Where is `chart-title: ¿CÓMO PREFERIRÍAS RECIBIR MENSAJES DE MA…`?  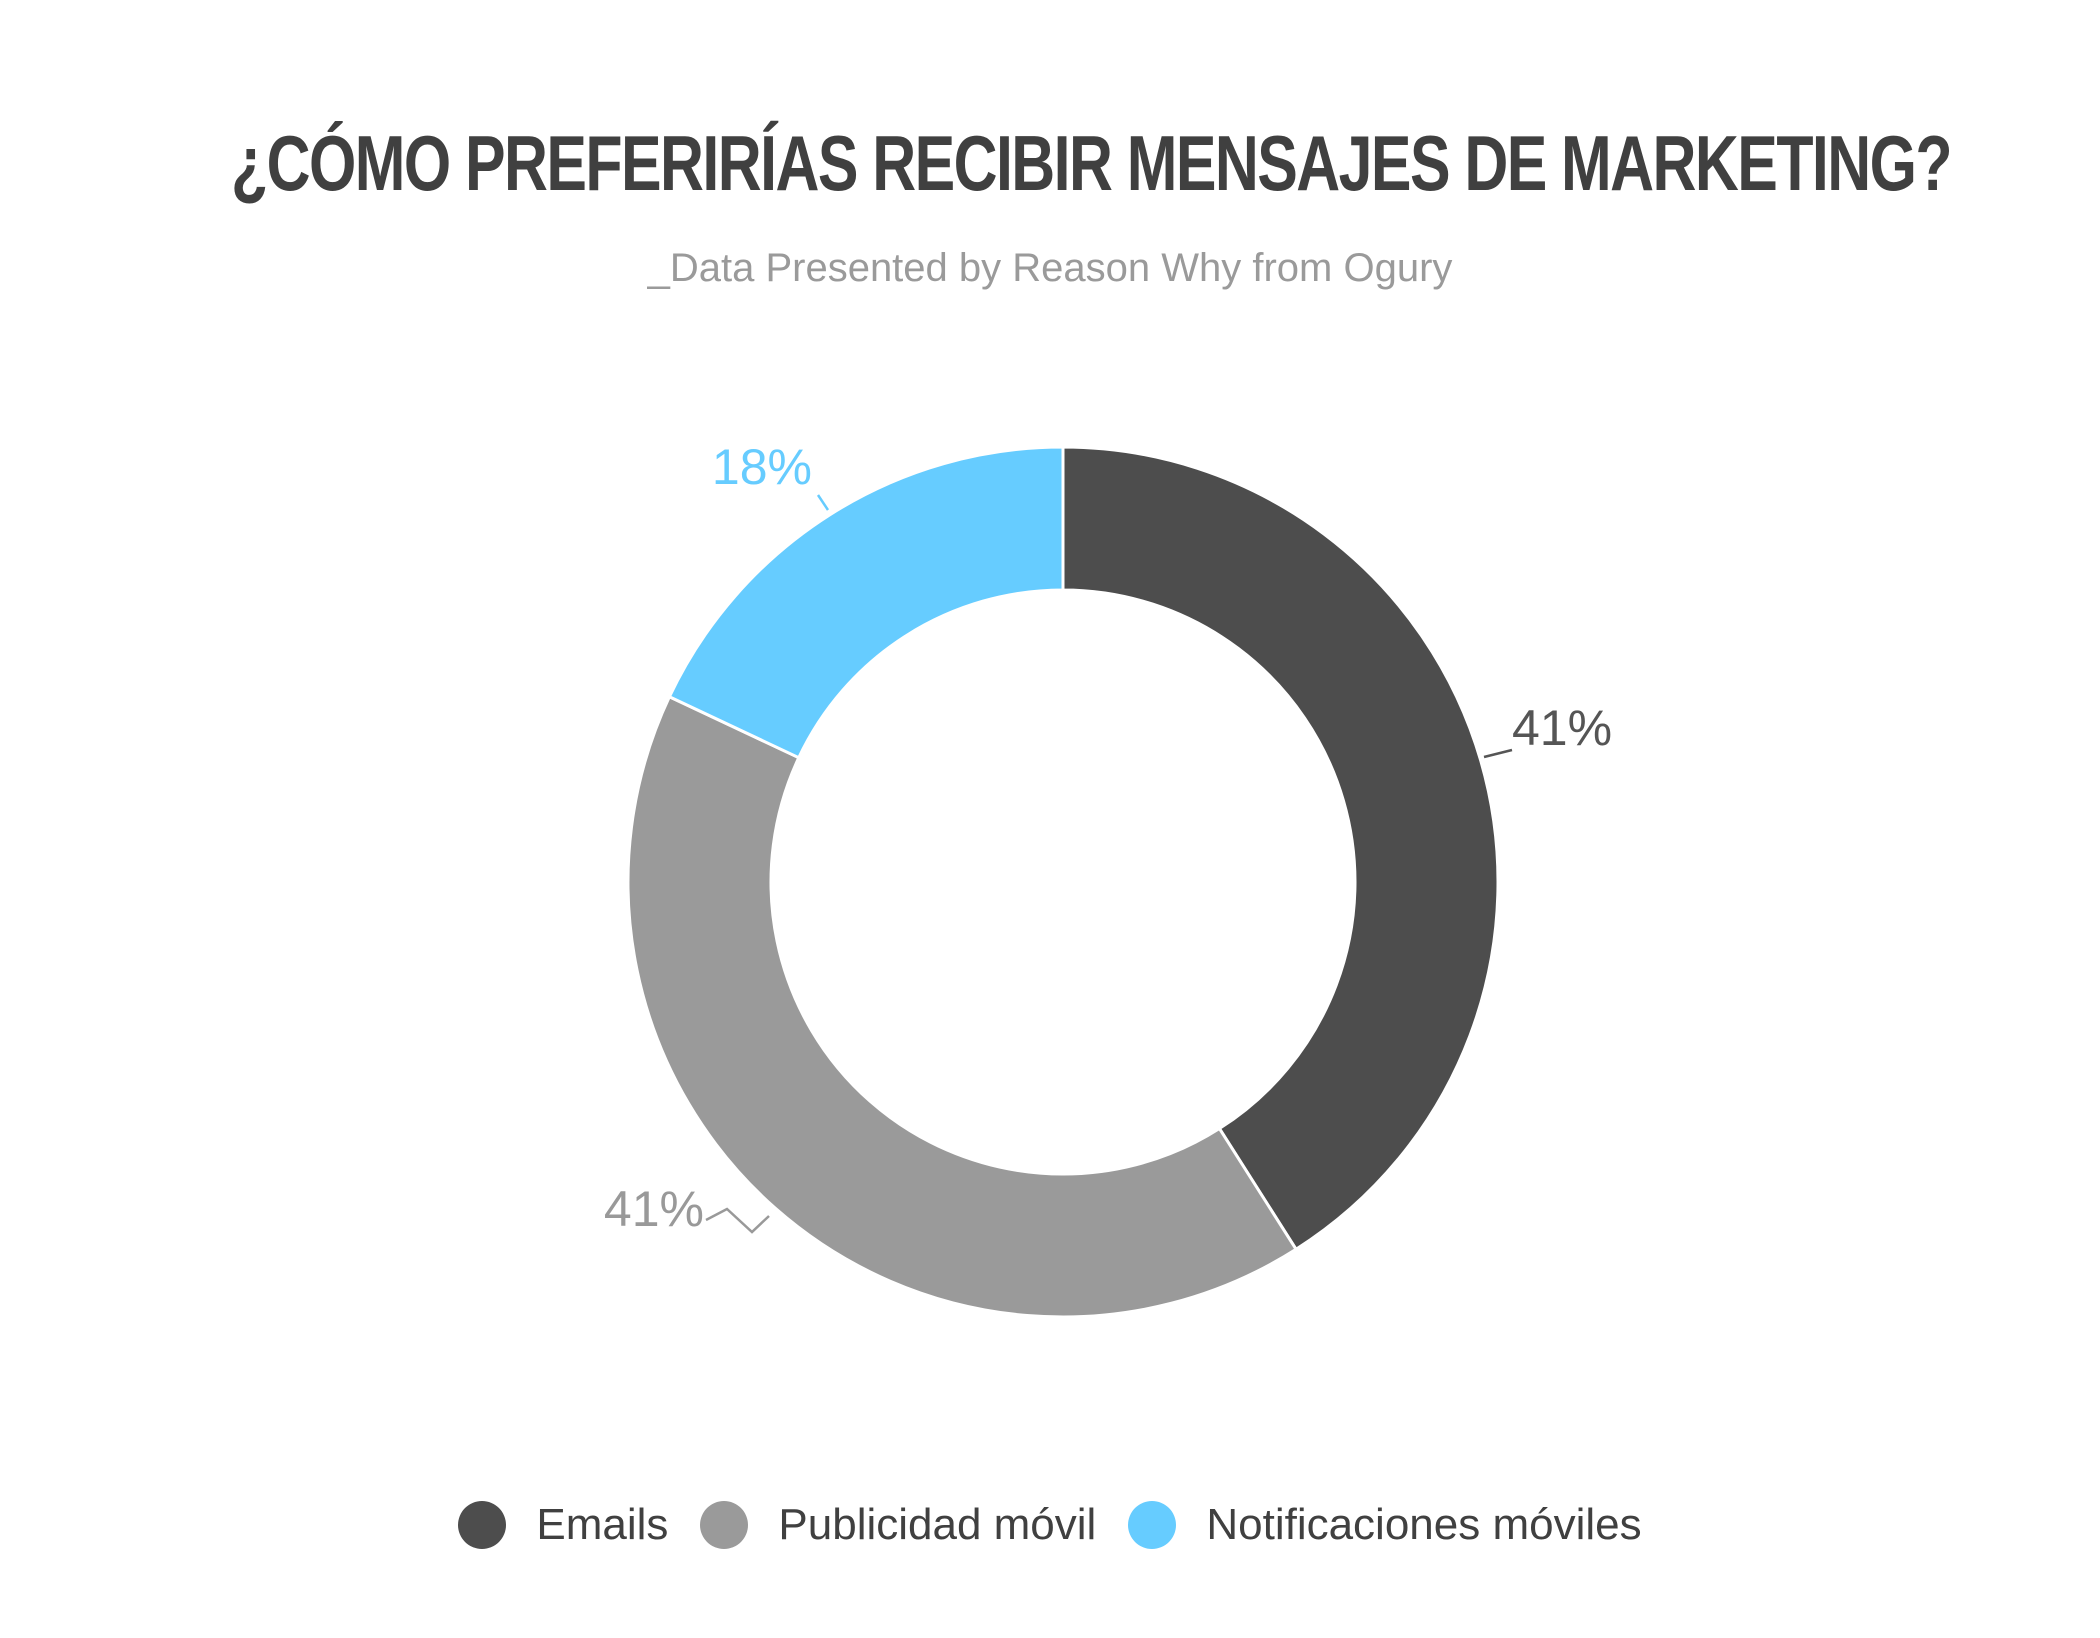 chart-title: ¿CÓMO PREFERIRÍAS RECIBIR MENSAJES DE MA… is located at coordinates (1092, 163).